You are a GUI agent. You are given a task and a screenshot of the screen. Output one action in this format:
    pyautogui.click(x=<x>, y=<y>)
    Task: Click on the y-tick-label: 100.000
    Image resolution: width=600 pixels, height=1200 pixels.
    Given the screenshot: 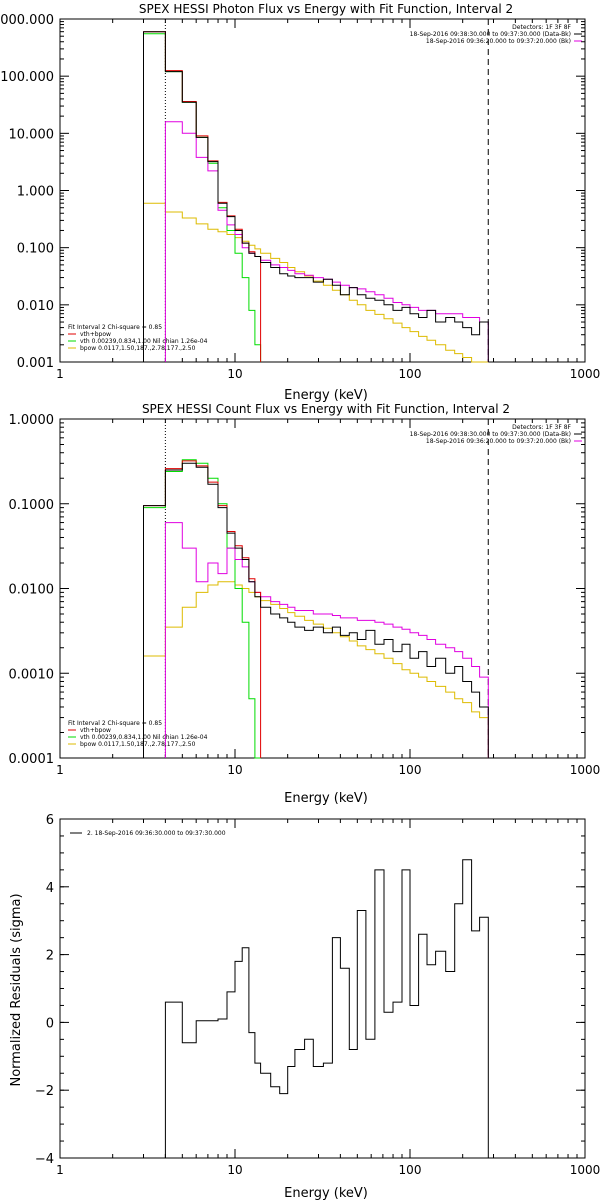 What is the action you would take?
    pyautogui.click(x=27, y=77)
    